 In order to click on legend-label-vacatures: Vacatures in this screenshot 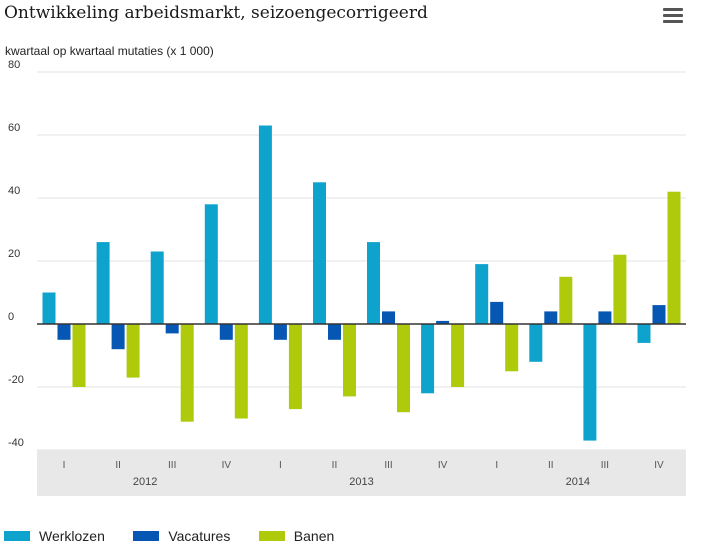, I will do `click(199, 536)`.